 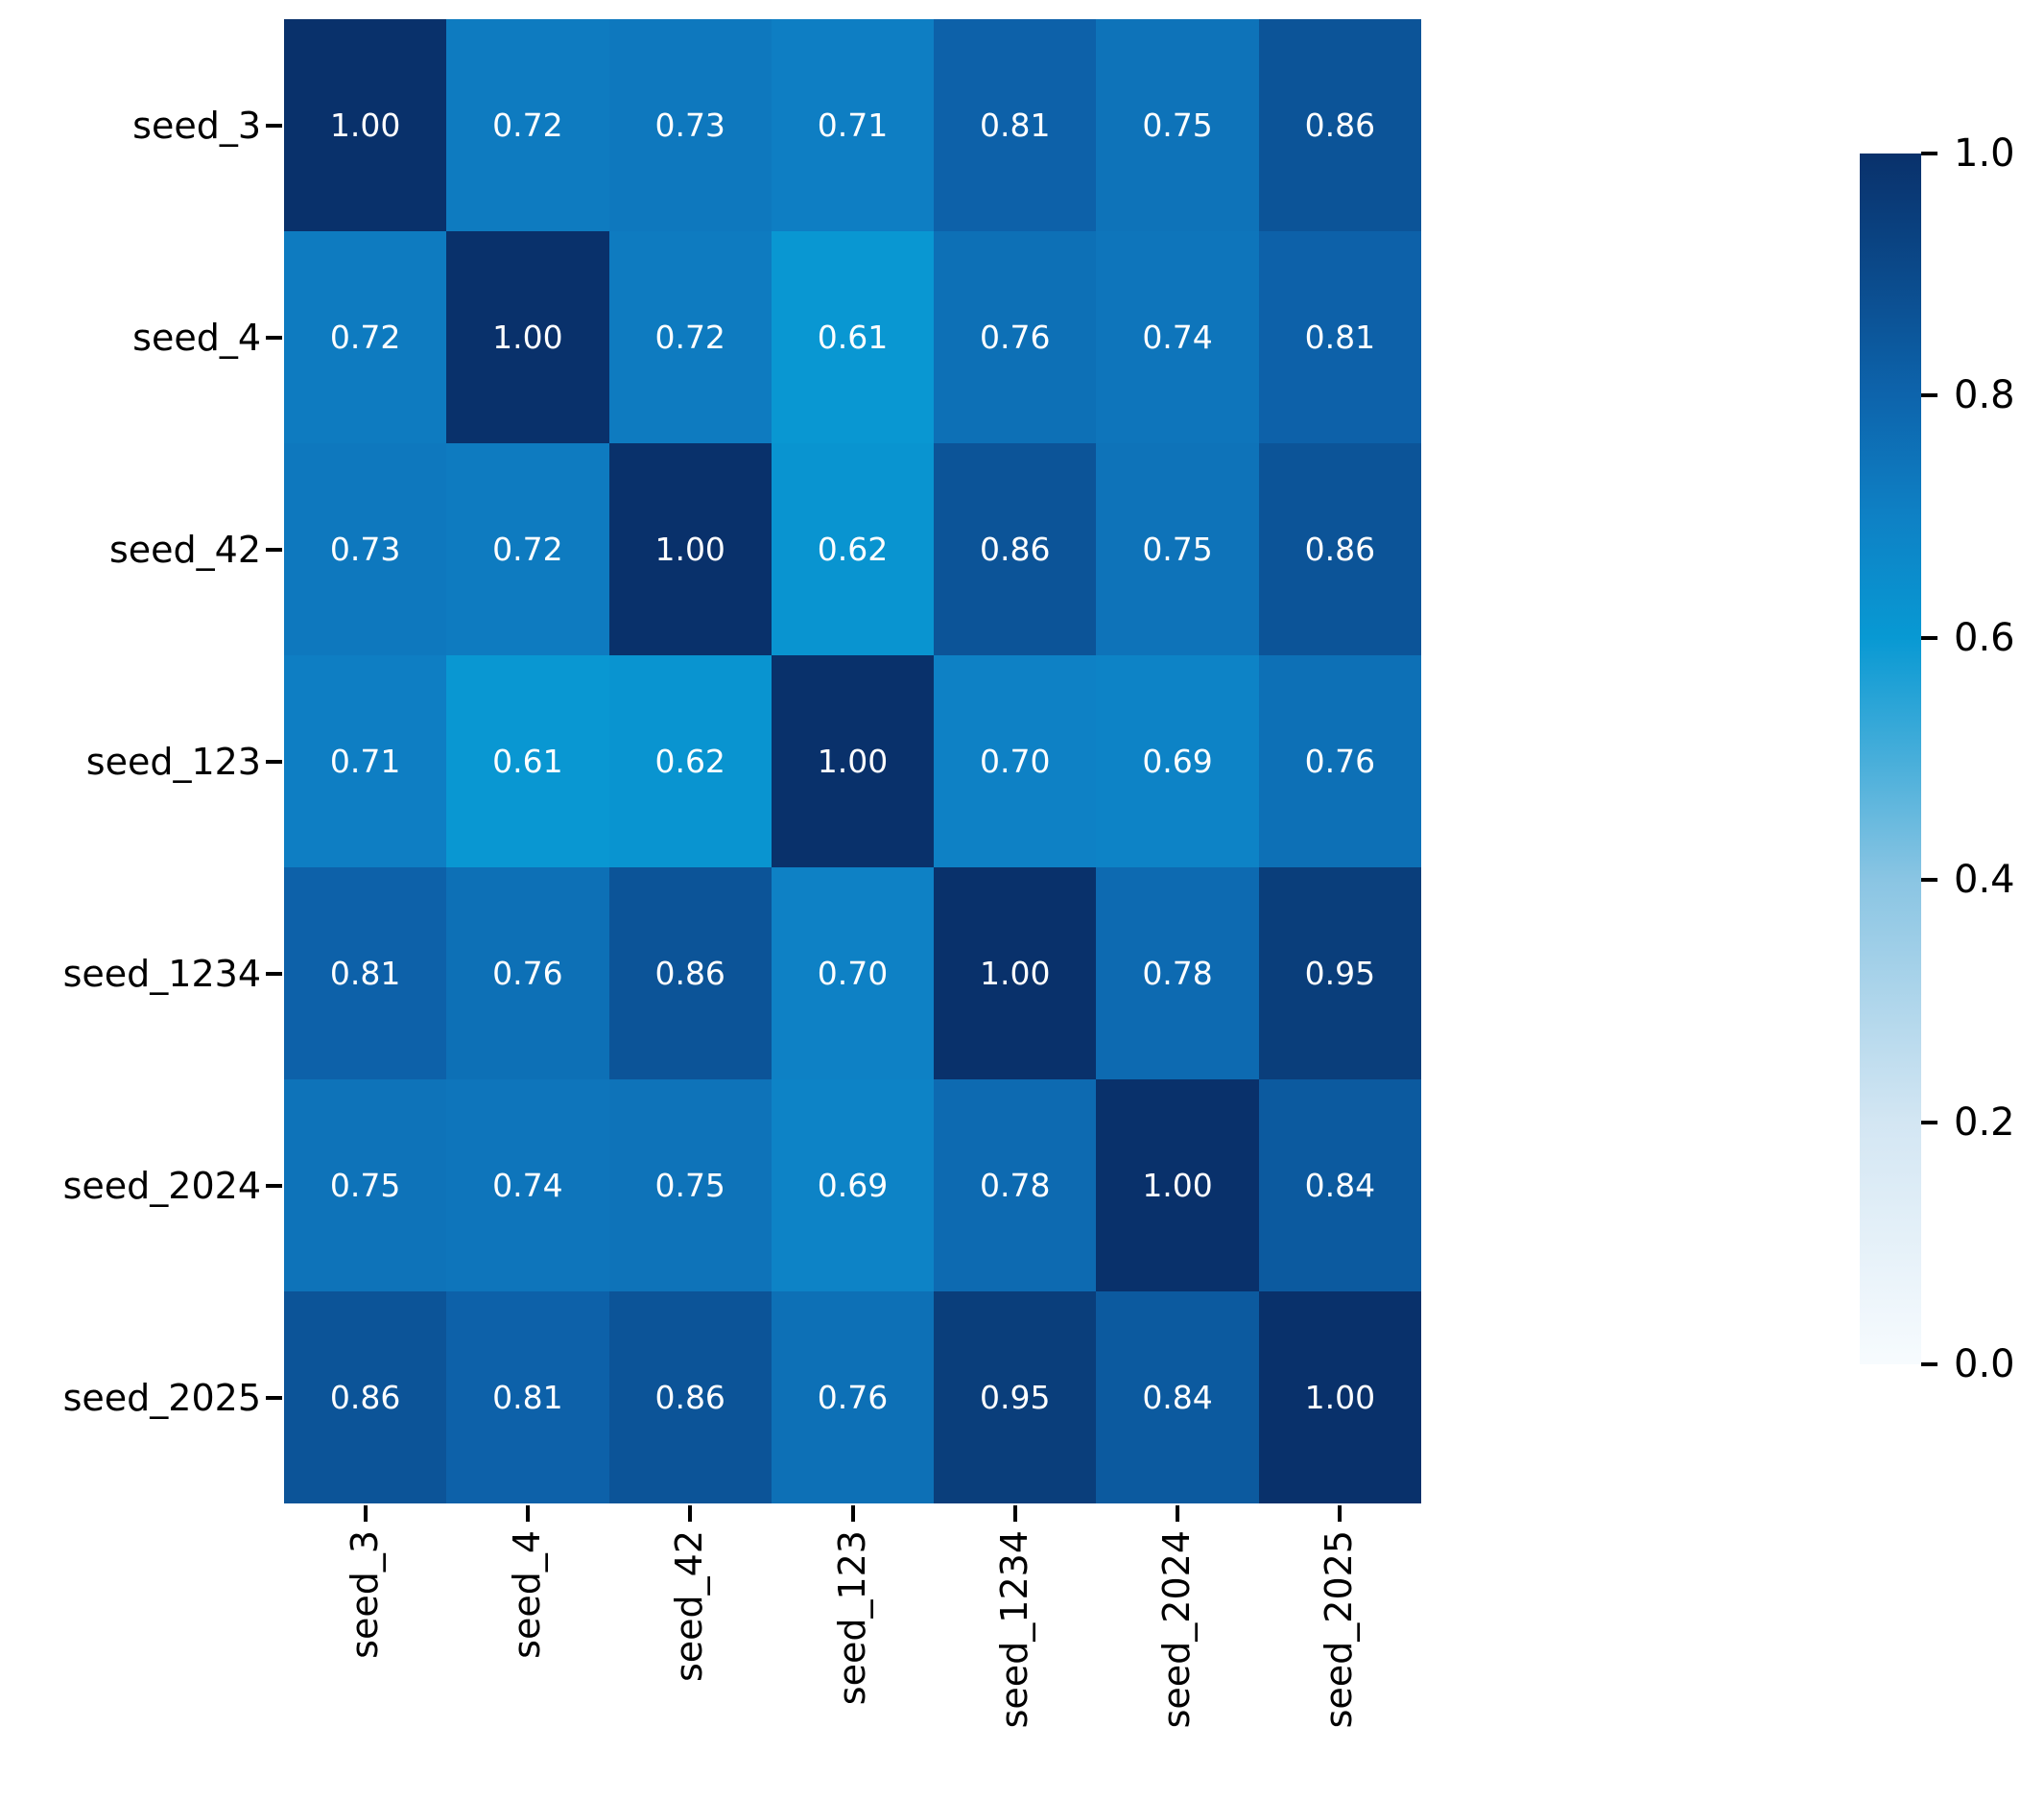 What do you see at coordinates (1177, 1630) in the screenshot?
I see `x-axis-label: seed_2024` at bounding box center [1177, 1630].